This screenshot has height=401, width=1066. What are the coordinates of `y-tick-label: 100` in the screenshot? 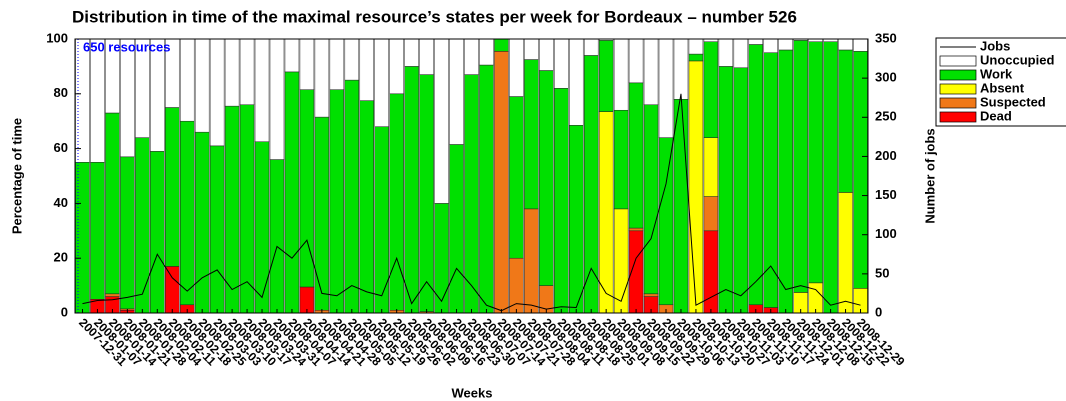 It's located at (57, 37).